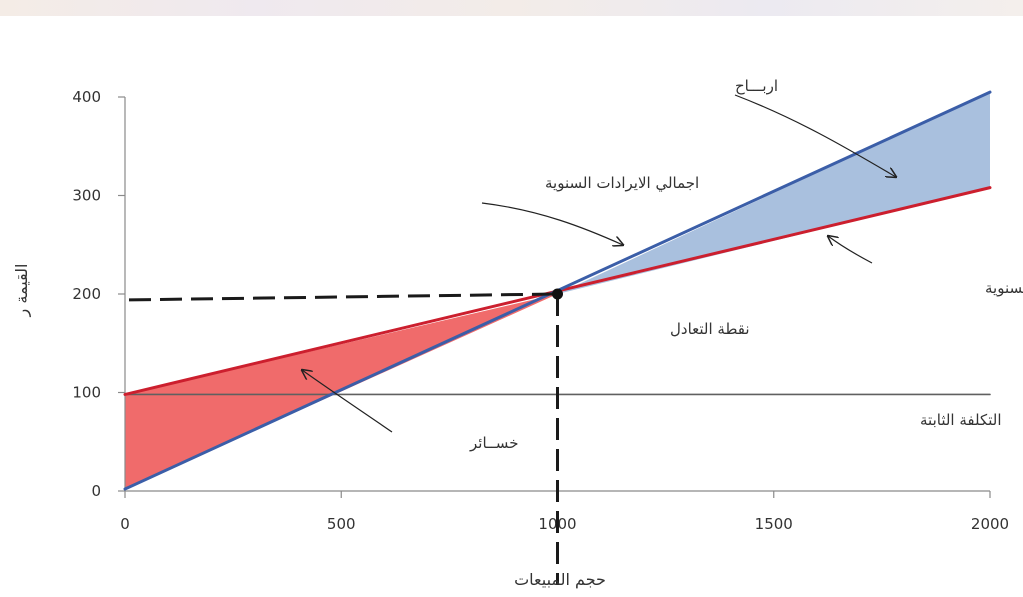  What do you see at coordinates (564, 512) in the screenshot?
I see `x-axis-ticks: 0500100015002000` at bounding box center [564, 512].